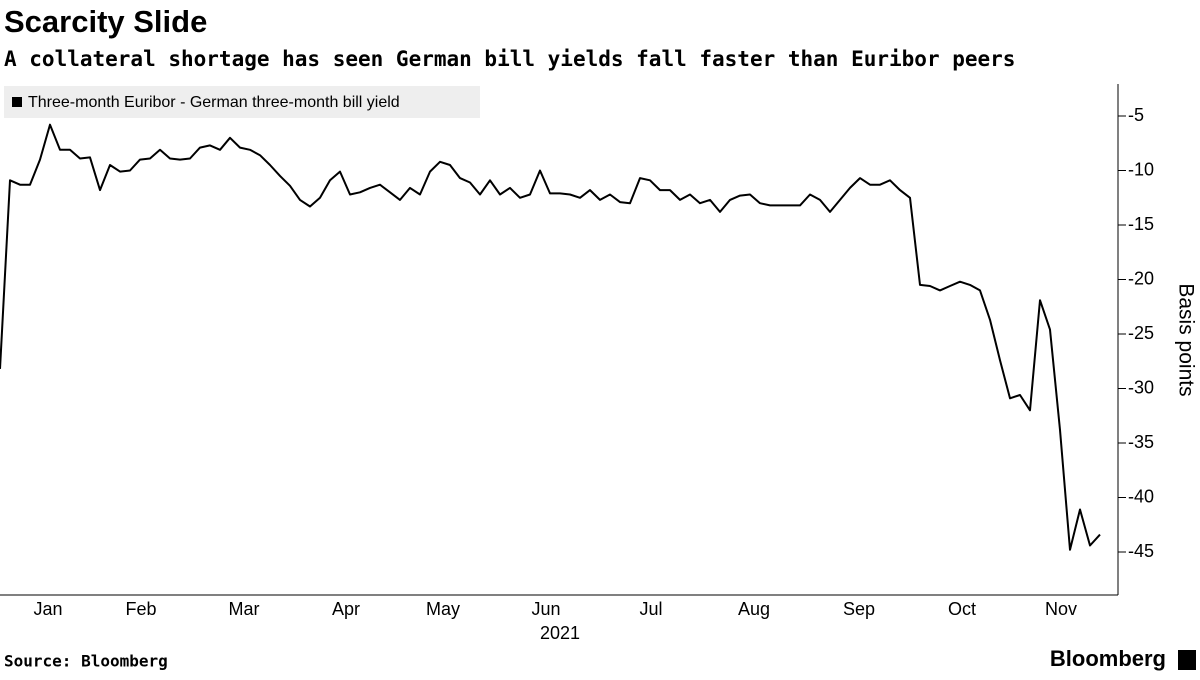  I want to click on x-tick-label: Sep, so click(859, 609).